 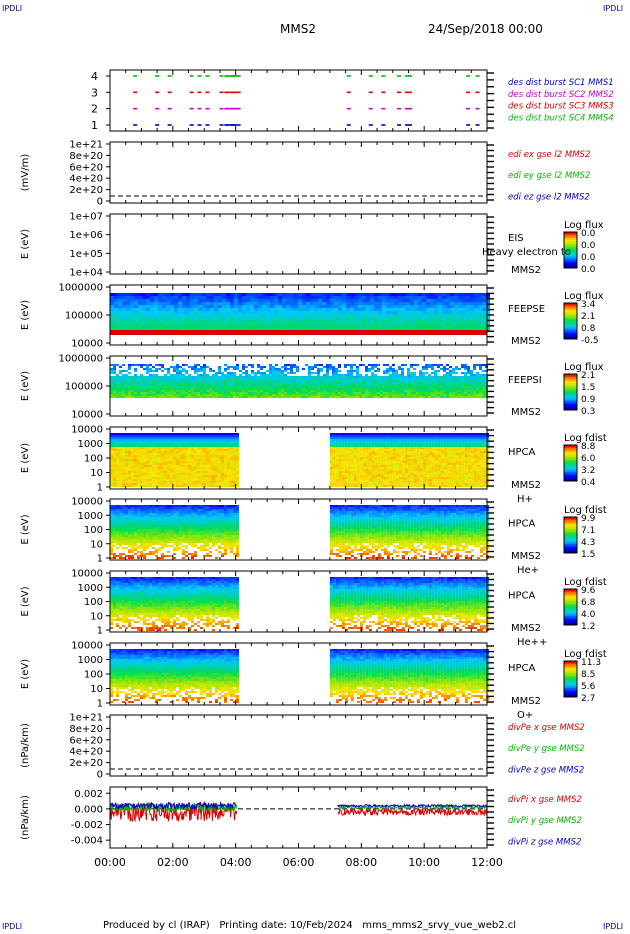 I want to click on colorbar-segment, so click(x=570, y=325).